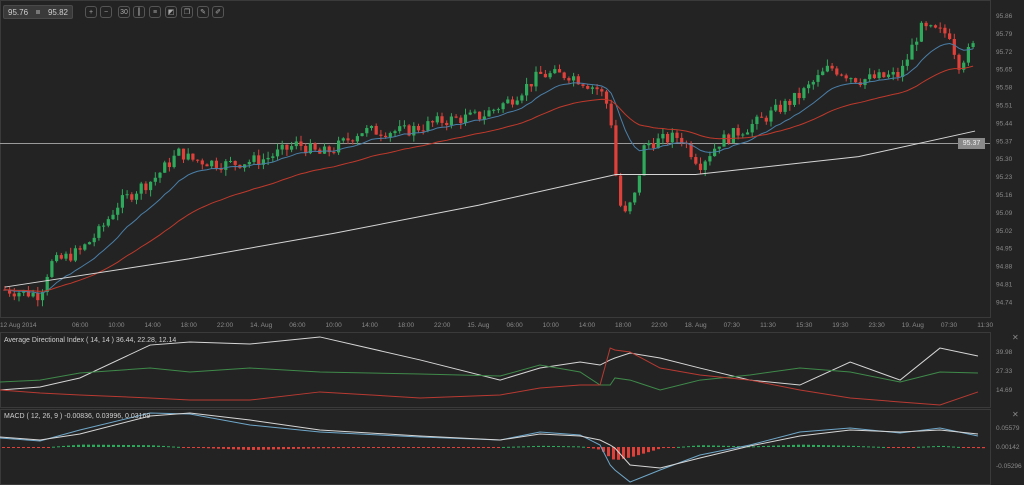 The height and width of the screenshot is (485, 1024). Describe the element at coordinates (171, 12) in the screenshot. I see `chart-type-button: ◩` at that location.